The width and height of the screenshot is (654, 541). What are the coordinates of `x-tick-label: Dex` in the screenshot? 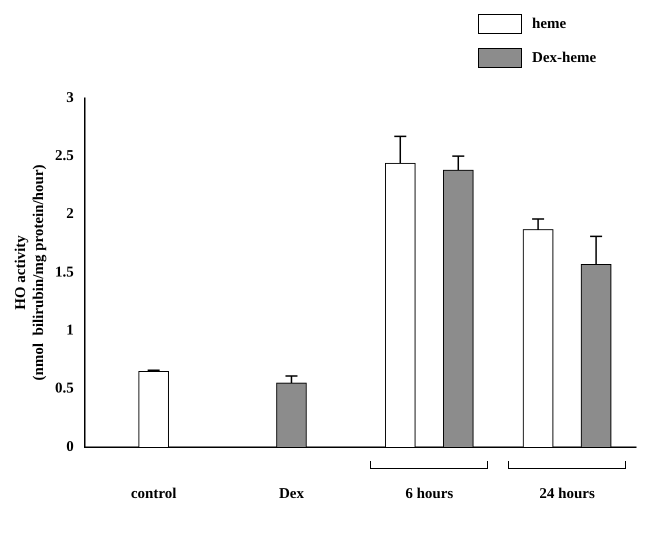 It's located at (291, 494).